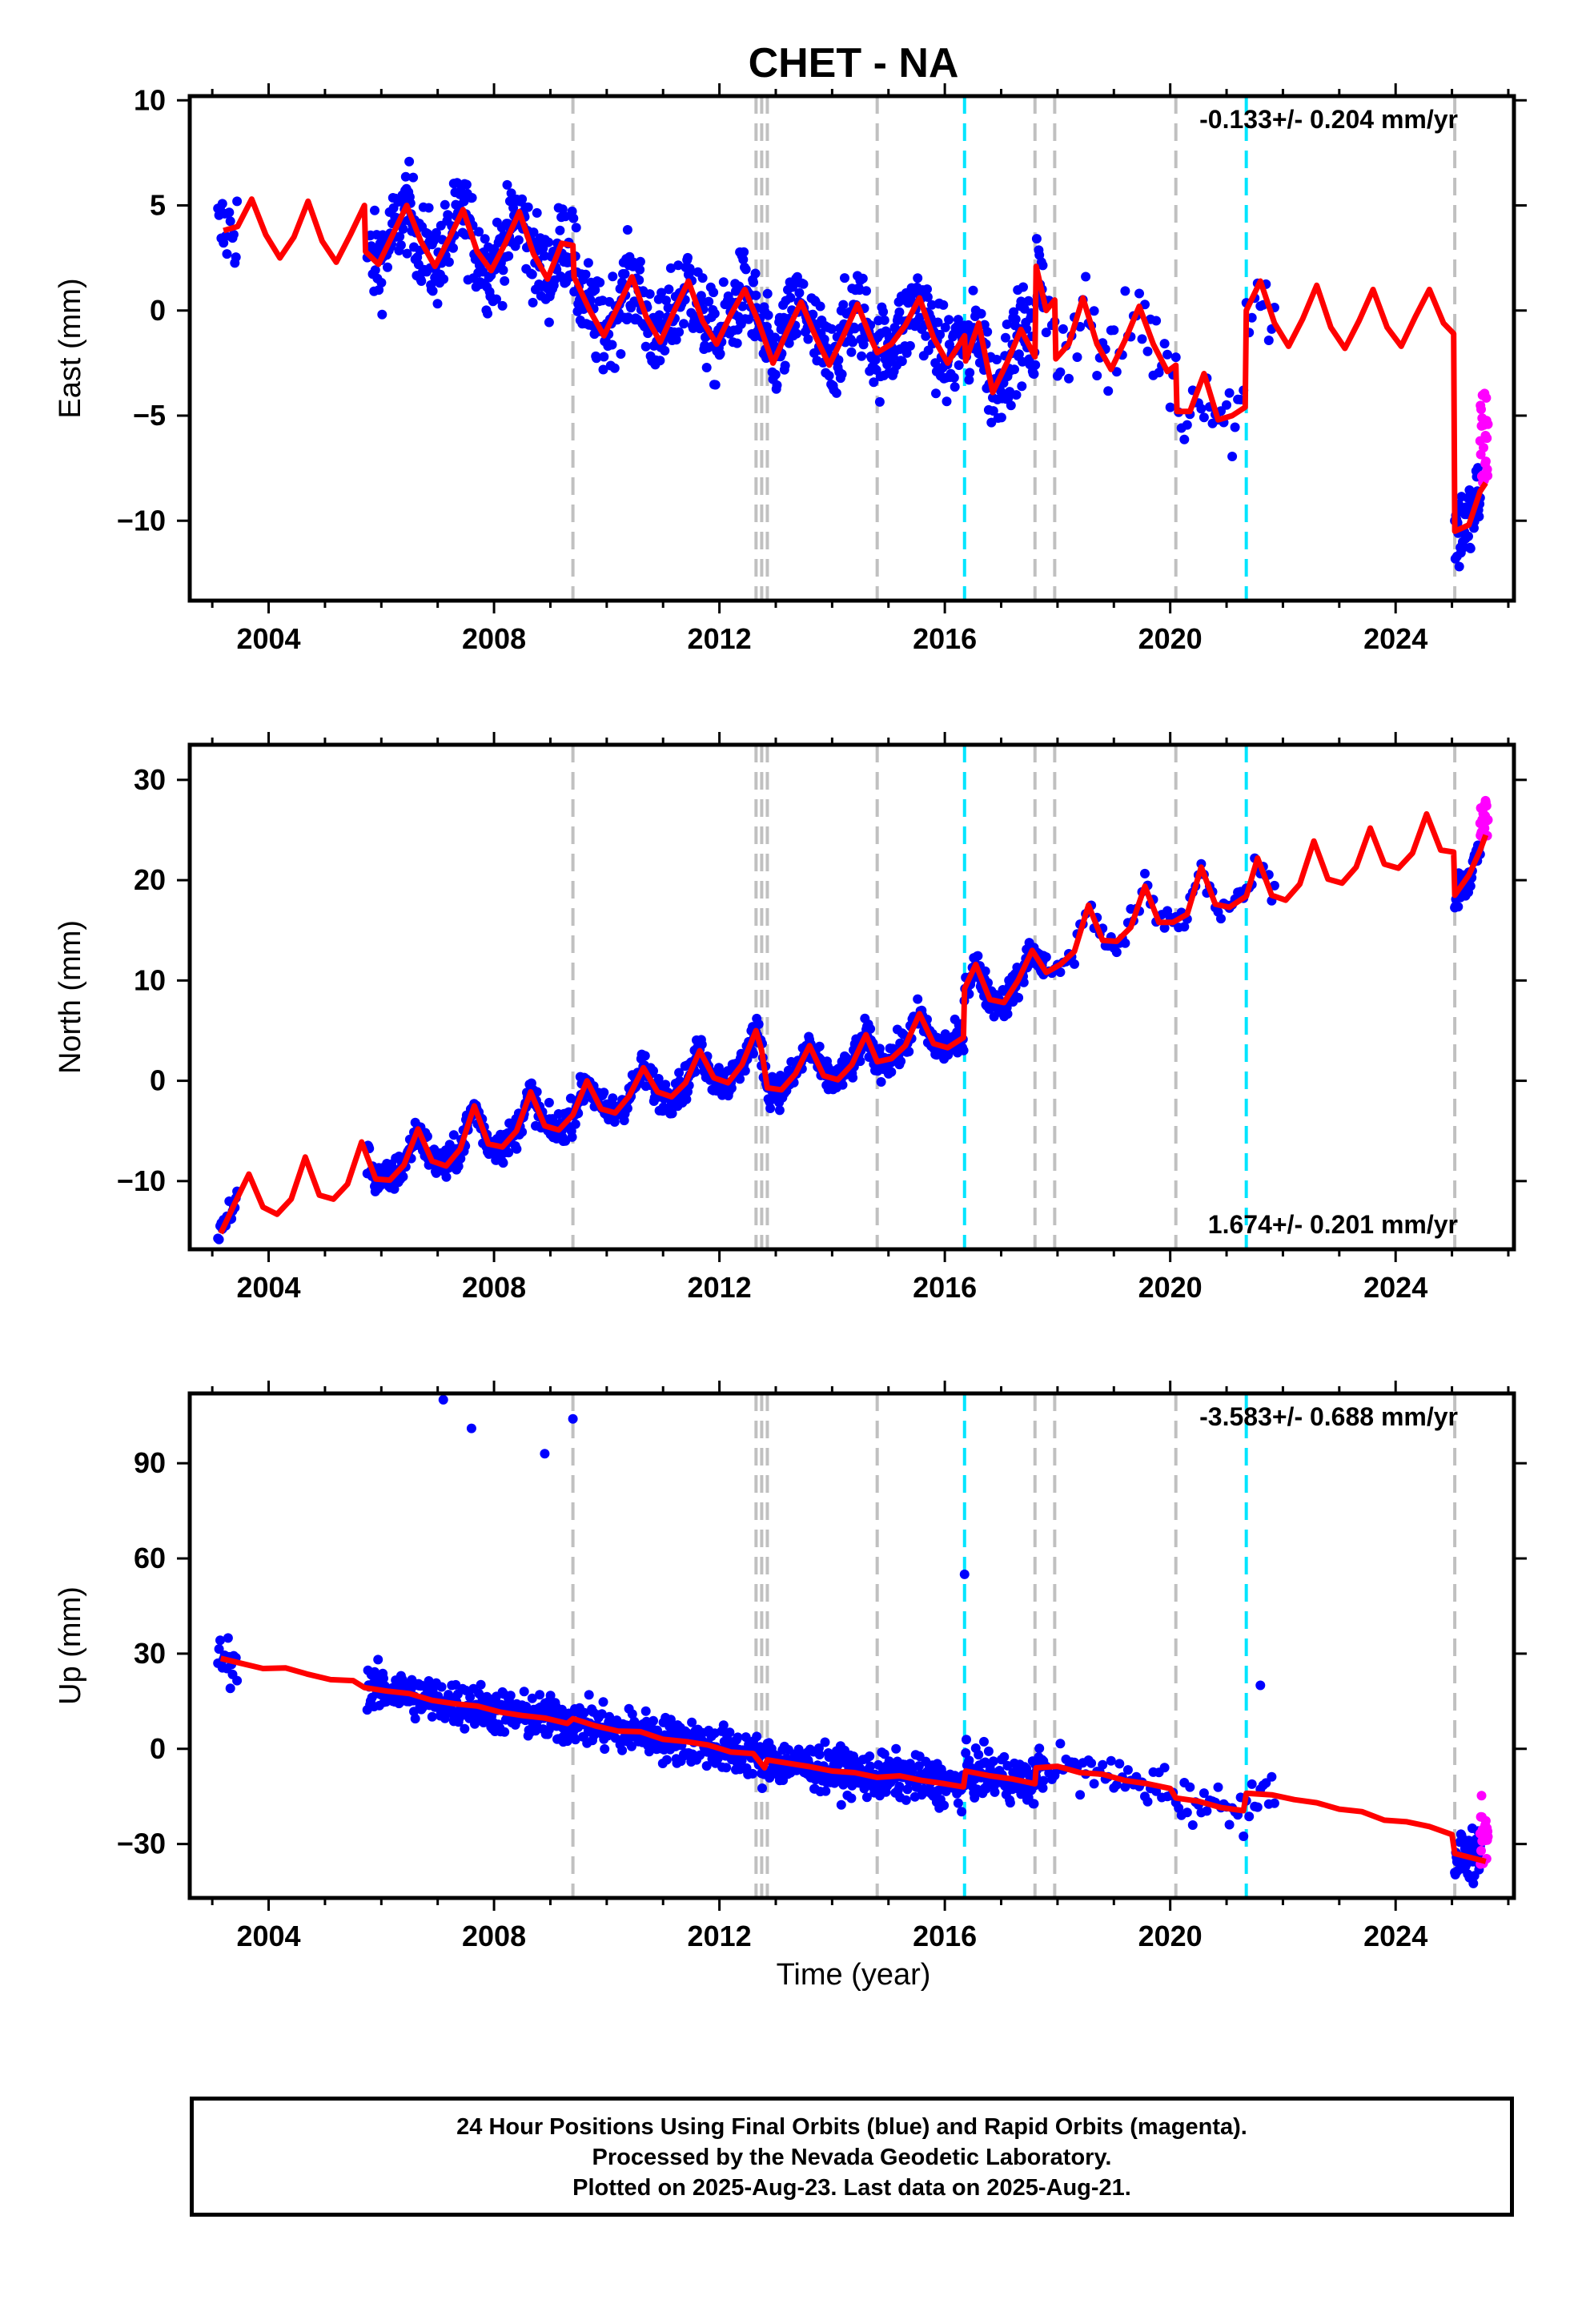 The width and height of the screenshot is (1582, 2324). What do you see at coordinates (1484, 1830) in the screenshot?
I see `rapid-orbit-points` at bounding box center [1484, 1830].